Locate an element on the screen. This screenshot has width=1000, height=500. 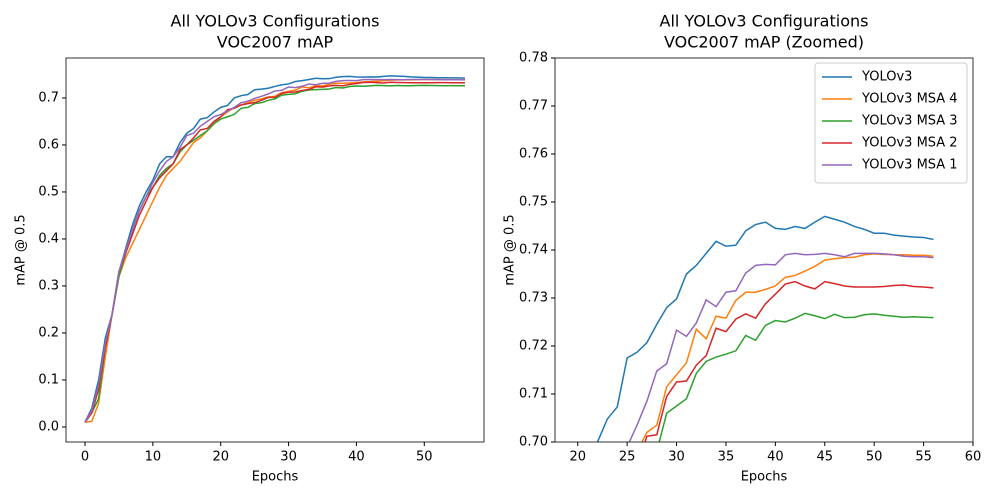
x-tick-label: 35 is located at coordinates (726, 457).